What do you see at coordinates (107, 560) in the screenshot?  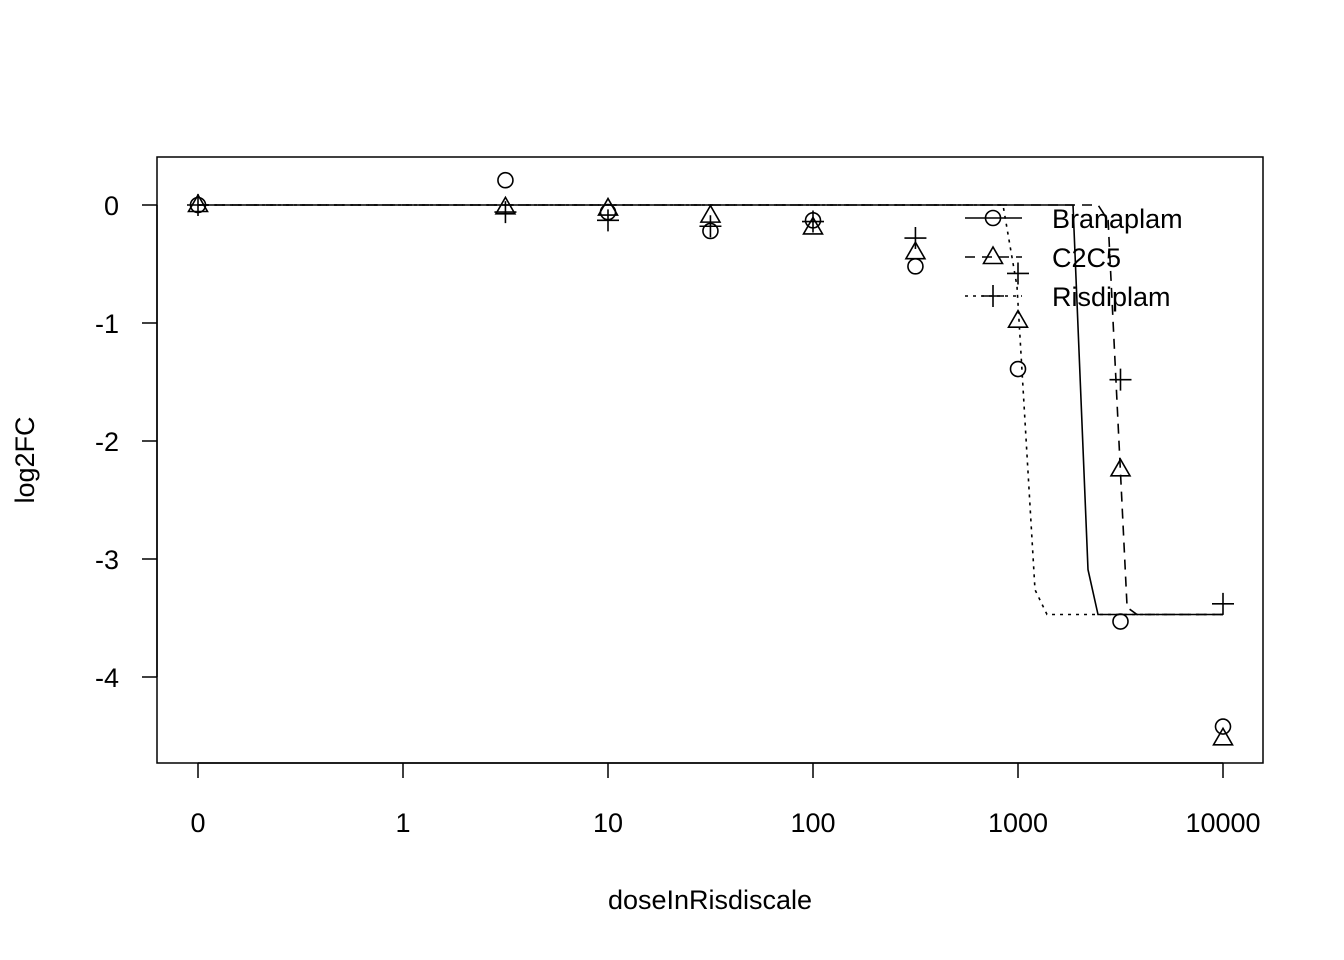 I see `y-tick-label: -3` at bounding box center [107, 560].